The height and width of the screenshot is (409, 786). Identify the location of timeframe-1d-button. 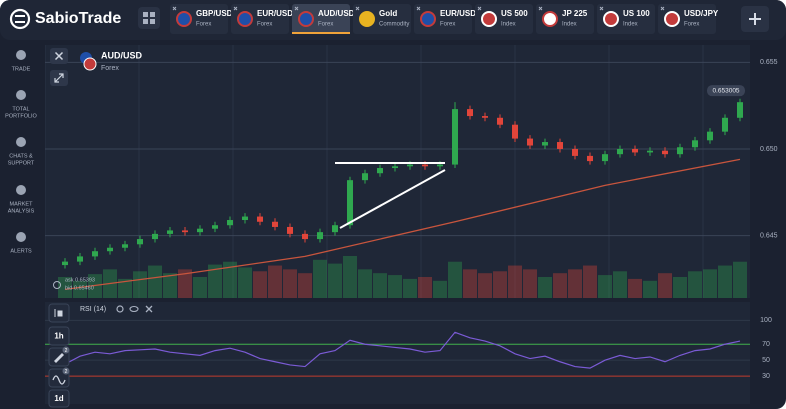
(59, 398).